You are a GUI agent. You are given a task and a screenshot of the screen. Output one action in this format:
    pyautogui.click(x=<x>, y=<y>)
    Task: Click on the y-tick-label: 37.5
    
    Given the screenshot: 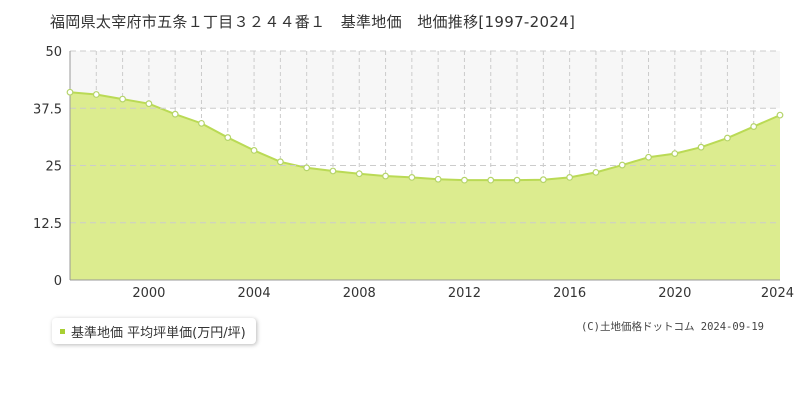 What is the action you would take?
    pyautogui.click(x=47, y=109)
    